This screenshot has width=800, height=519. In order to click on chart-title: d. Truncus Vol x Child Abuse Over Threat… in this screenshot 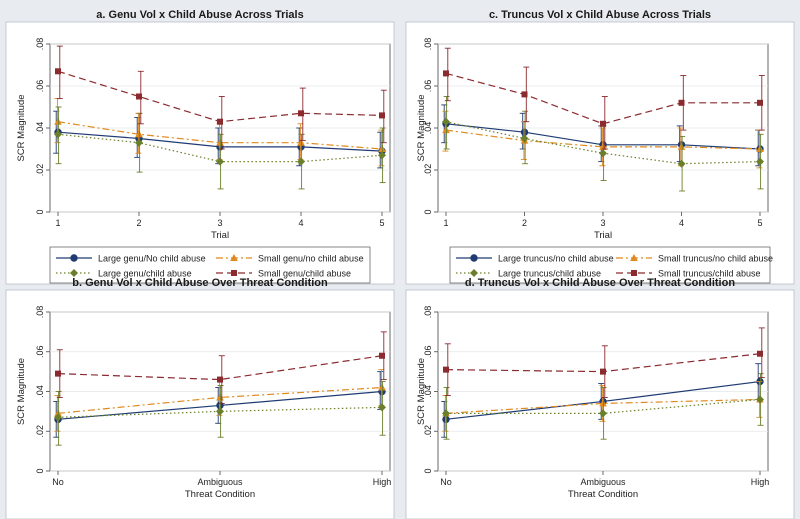, I will do `click(600, 283)`.